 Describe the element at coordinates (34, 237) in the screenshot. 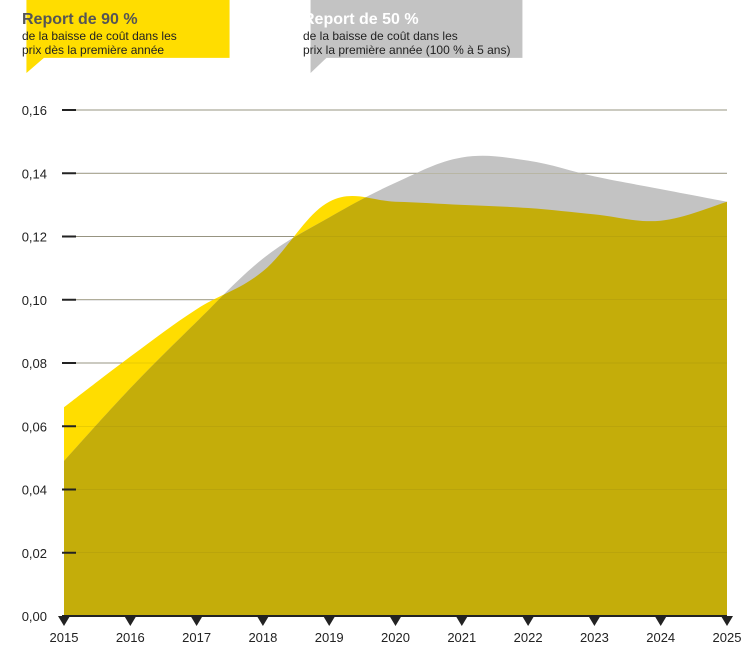

I see `y-tick-label: 0,12` at that location.